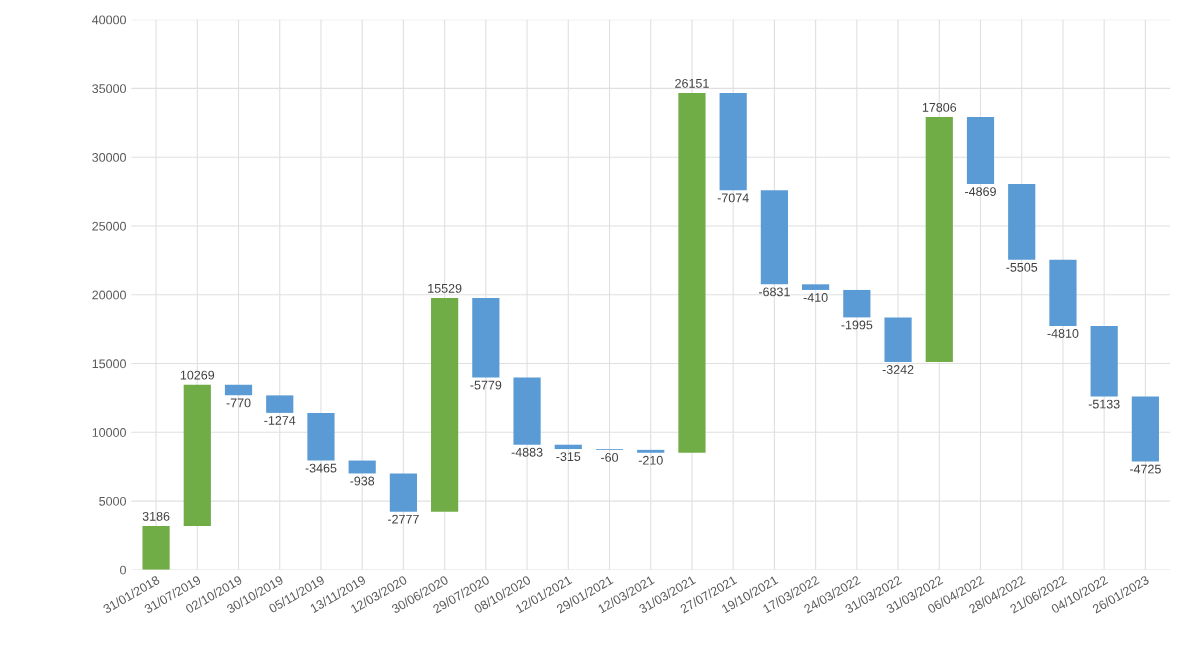 The width and height of the screenshot is (1194, 655). What do you see at coordinates (815, 297) in the screenshot?
I see `data-label: -410` at bounding box center [815, 297].